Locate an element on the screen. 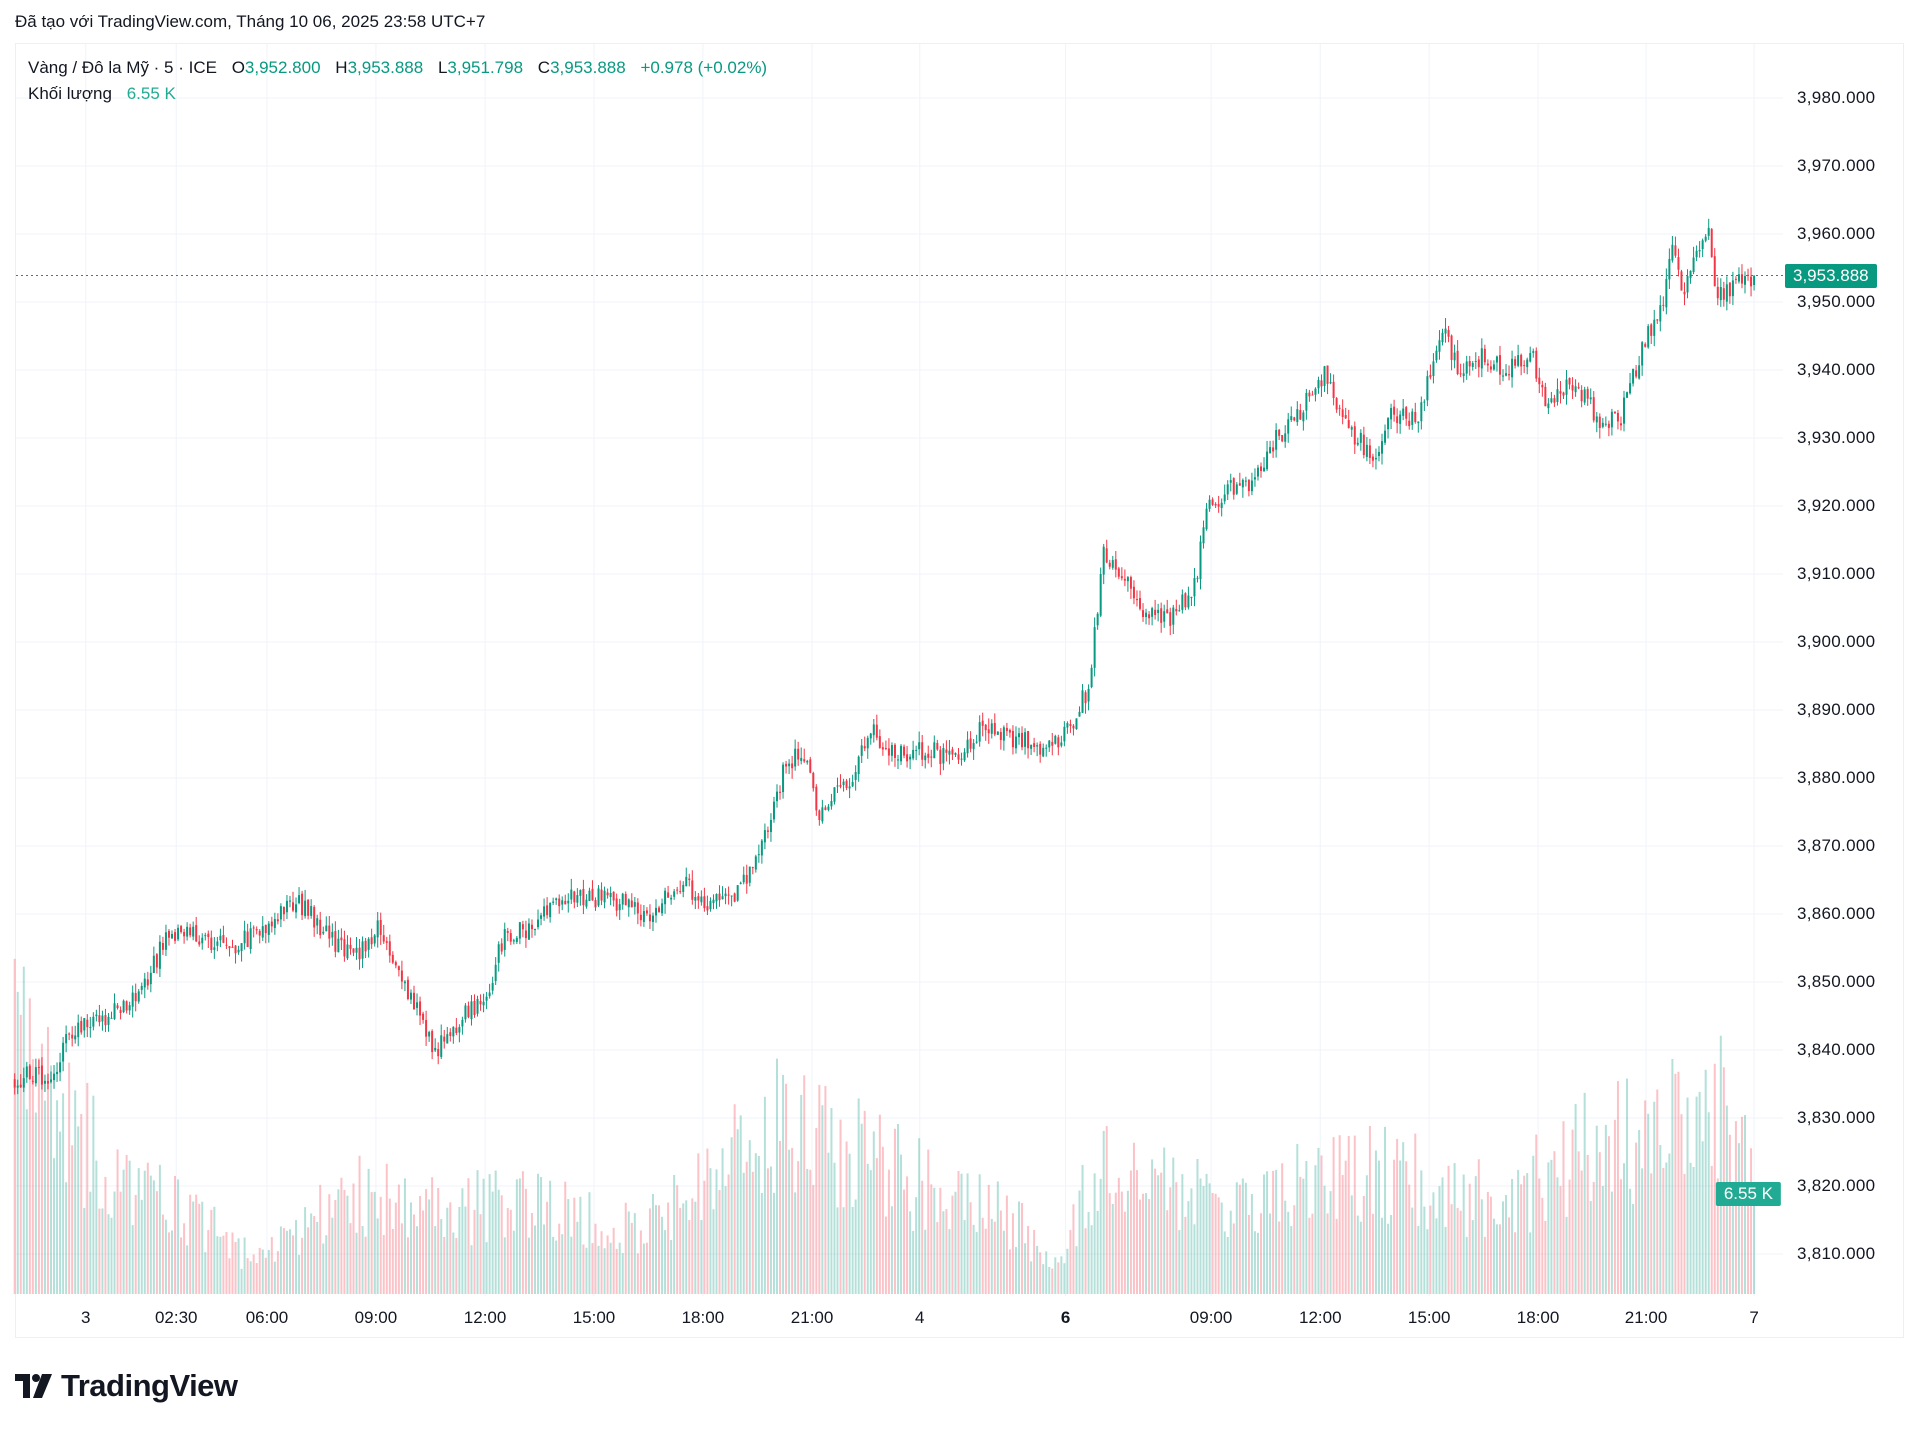 This screenshot has width=1920, height=1433. tradingview-logo: TradingView is located at coordinates (126, 1386).